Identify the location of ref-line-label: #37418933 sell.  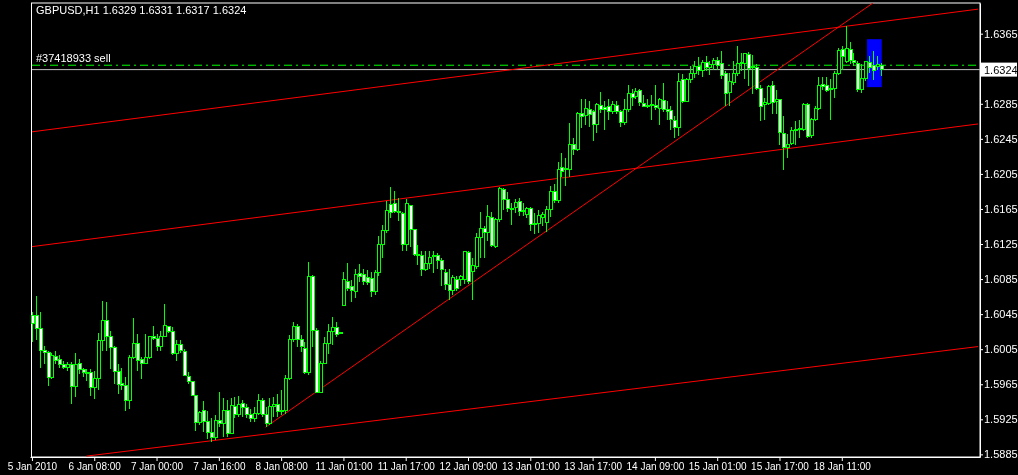
(73, 58).